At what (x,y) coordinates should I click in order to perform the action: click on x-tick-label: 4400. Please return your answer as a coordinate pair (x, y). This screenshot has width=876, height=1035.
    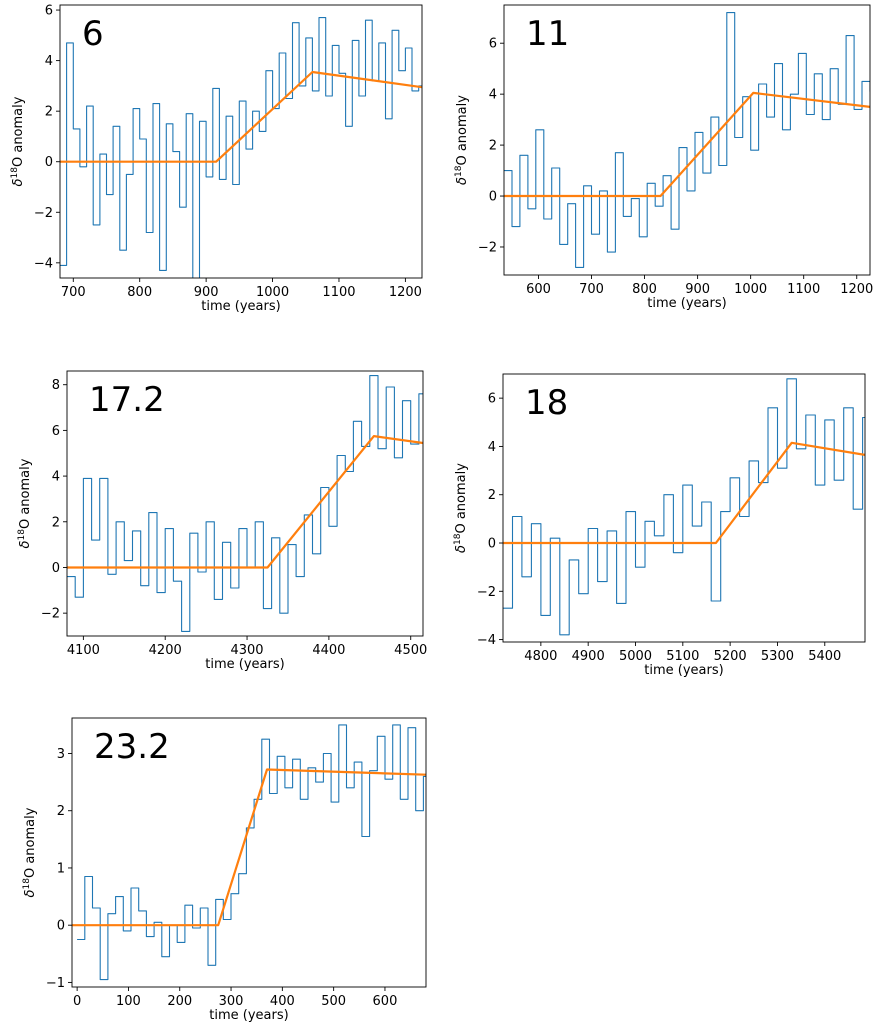
    Looking at the image, I should click on (328, 650).